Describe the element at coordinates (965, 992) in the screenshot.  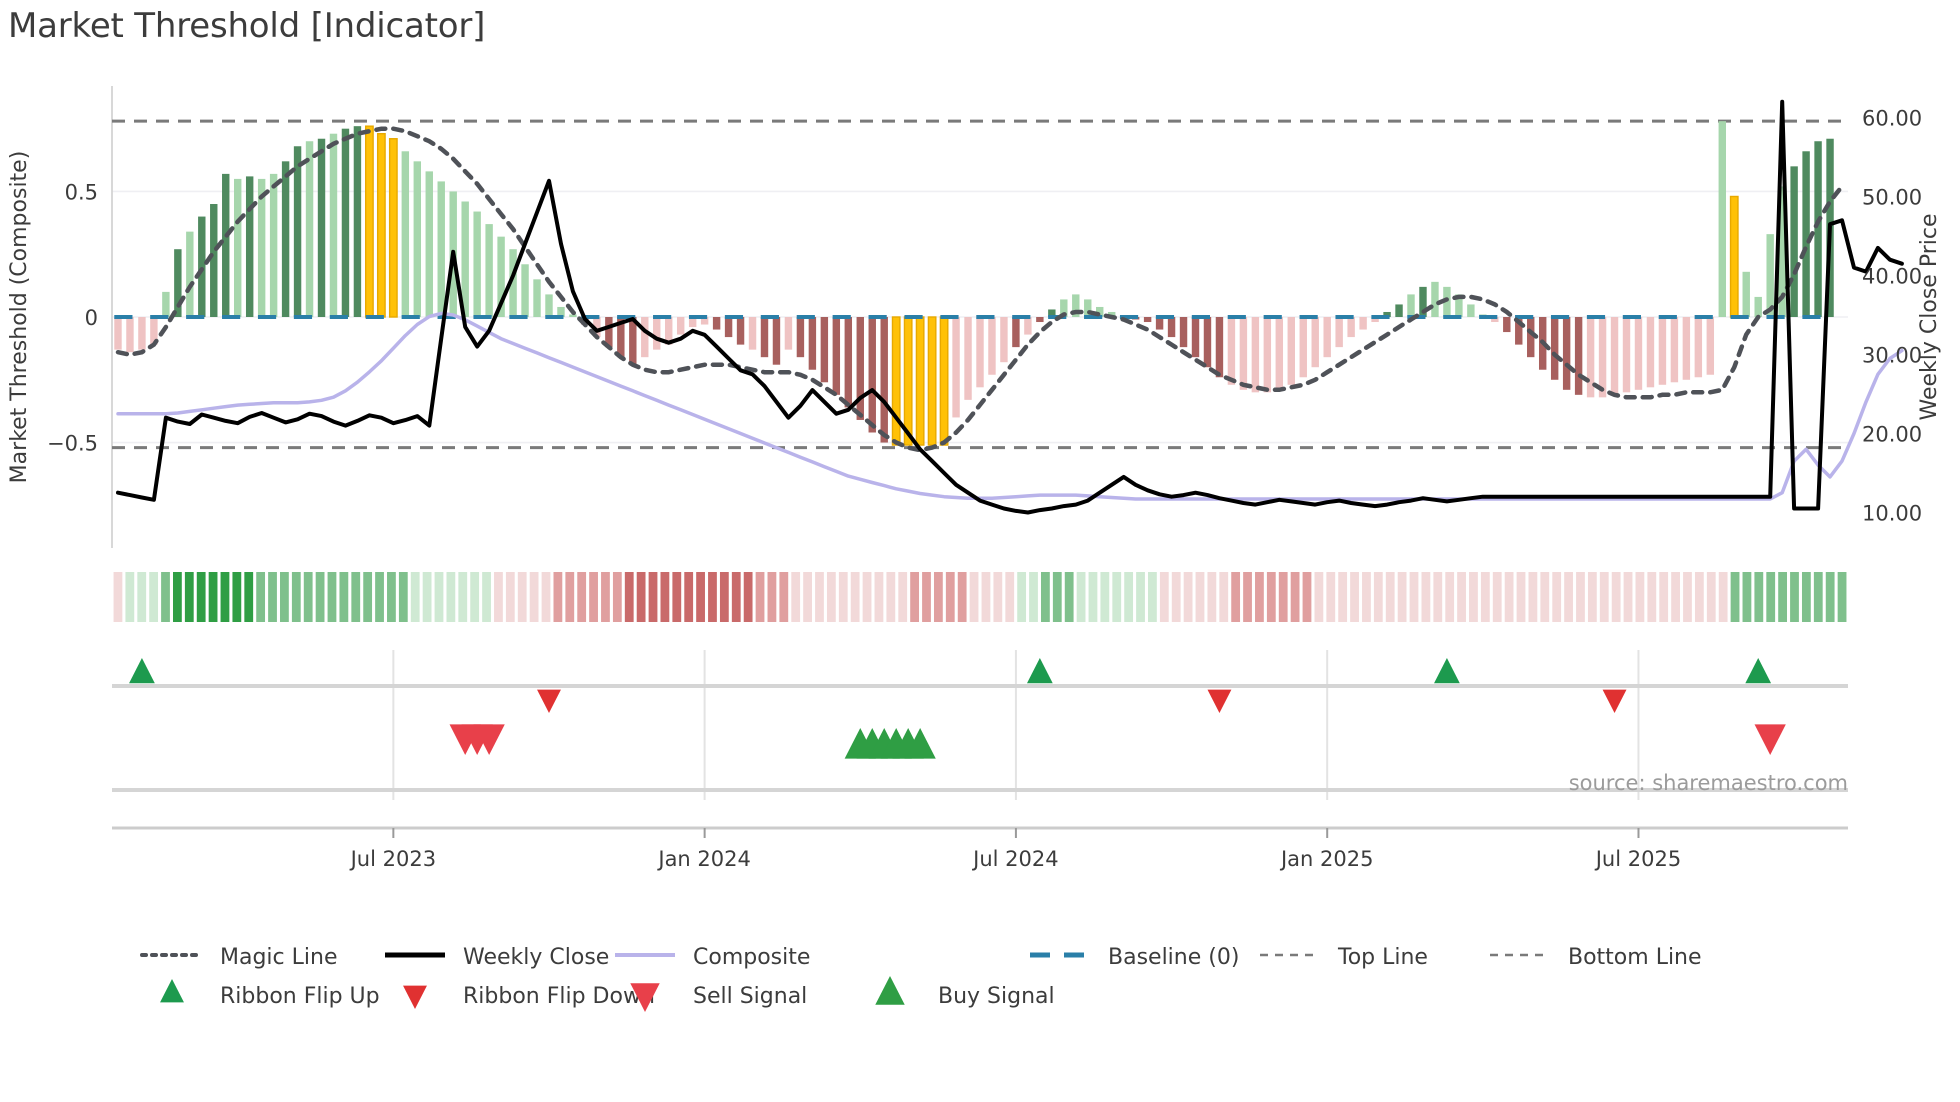
I see `legend-item: Buy Signal` at that location.